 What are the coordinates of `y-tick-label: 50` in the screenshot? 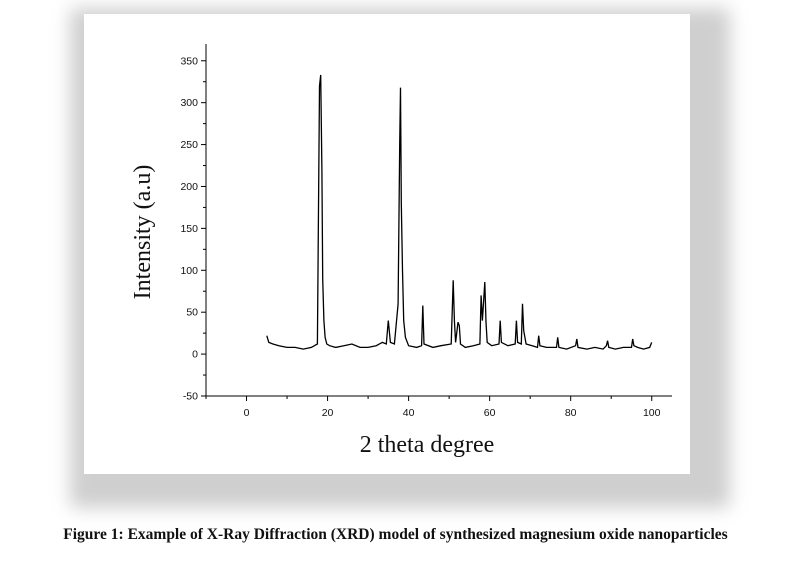 It's located at (192, 313).